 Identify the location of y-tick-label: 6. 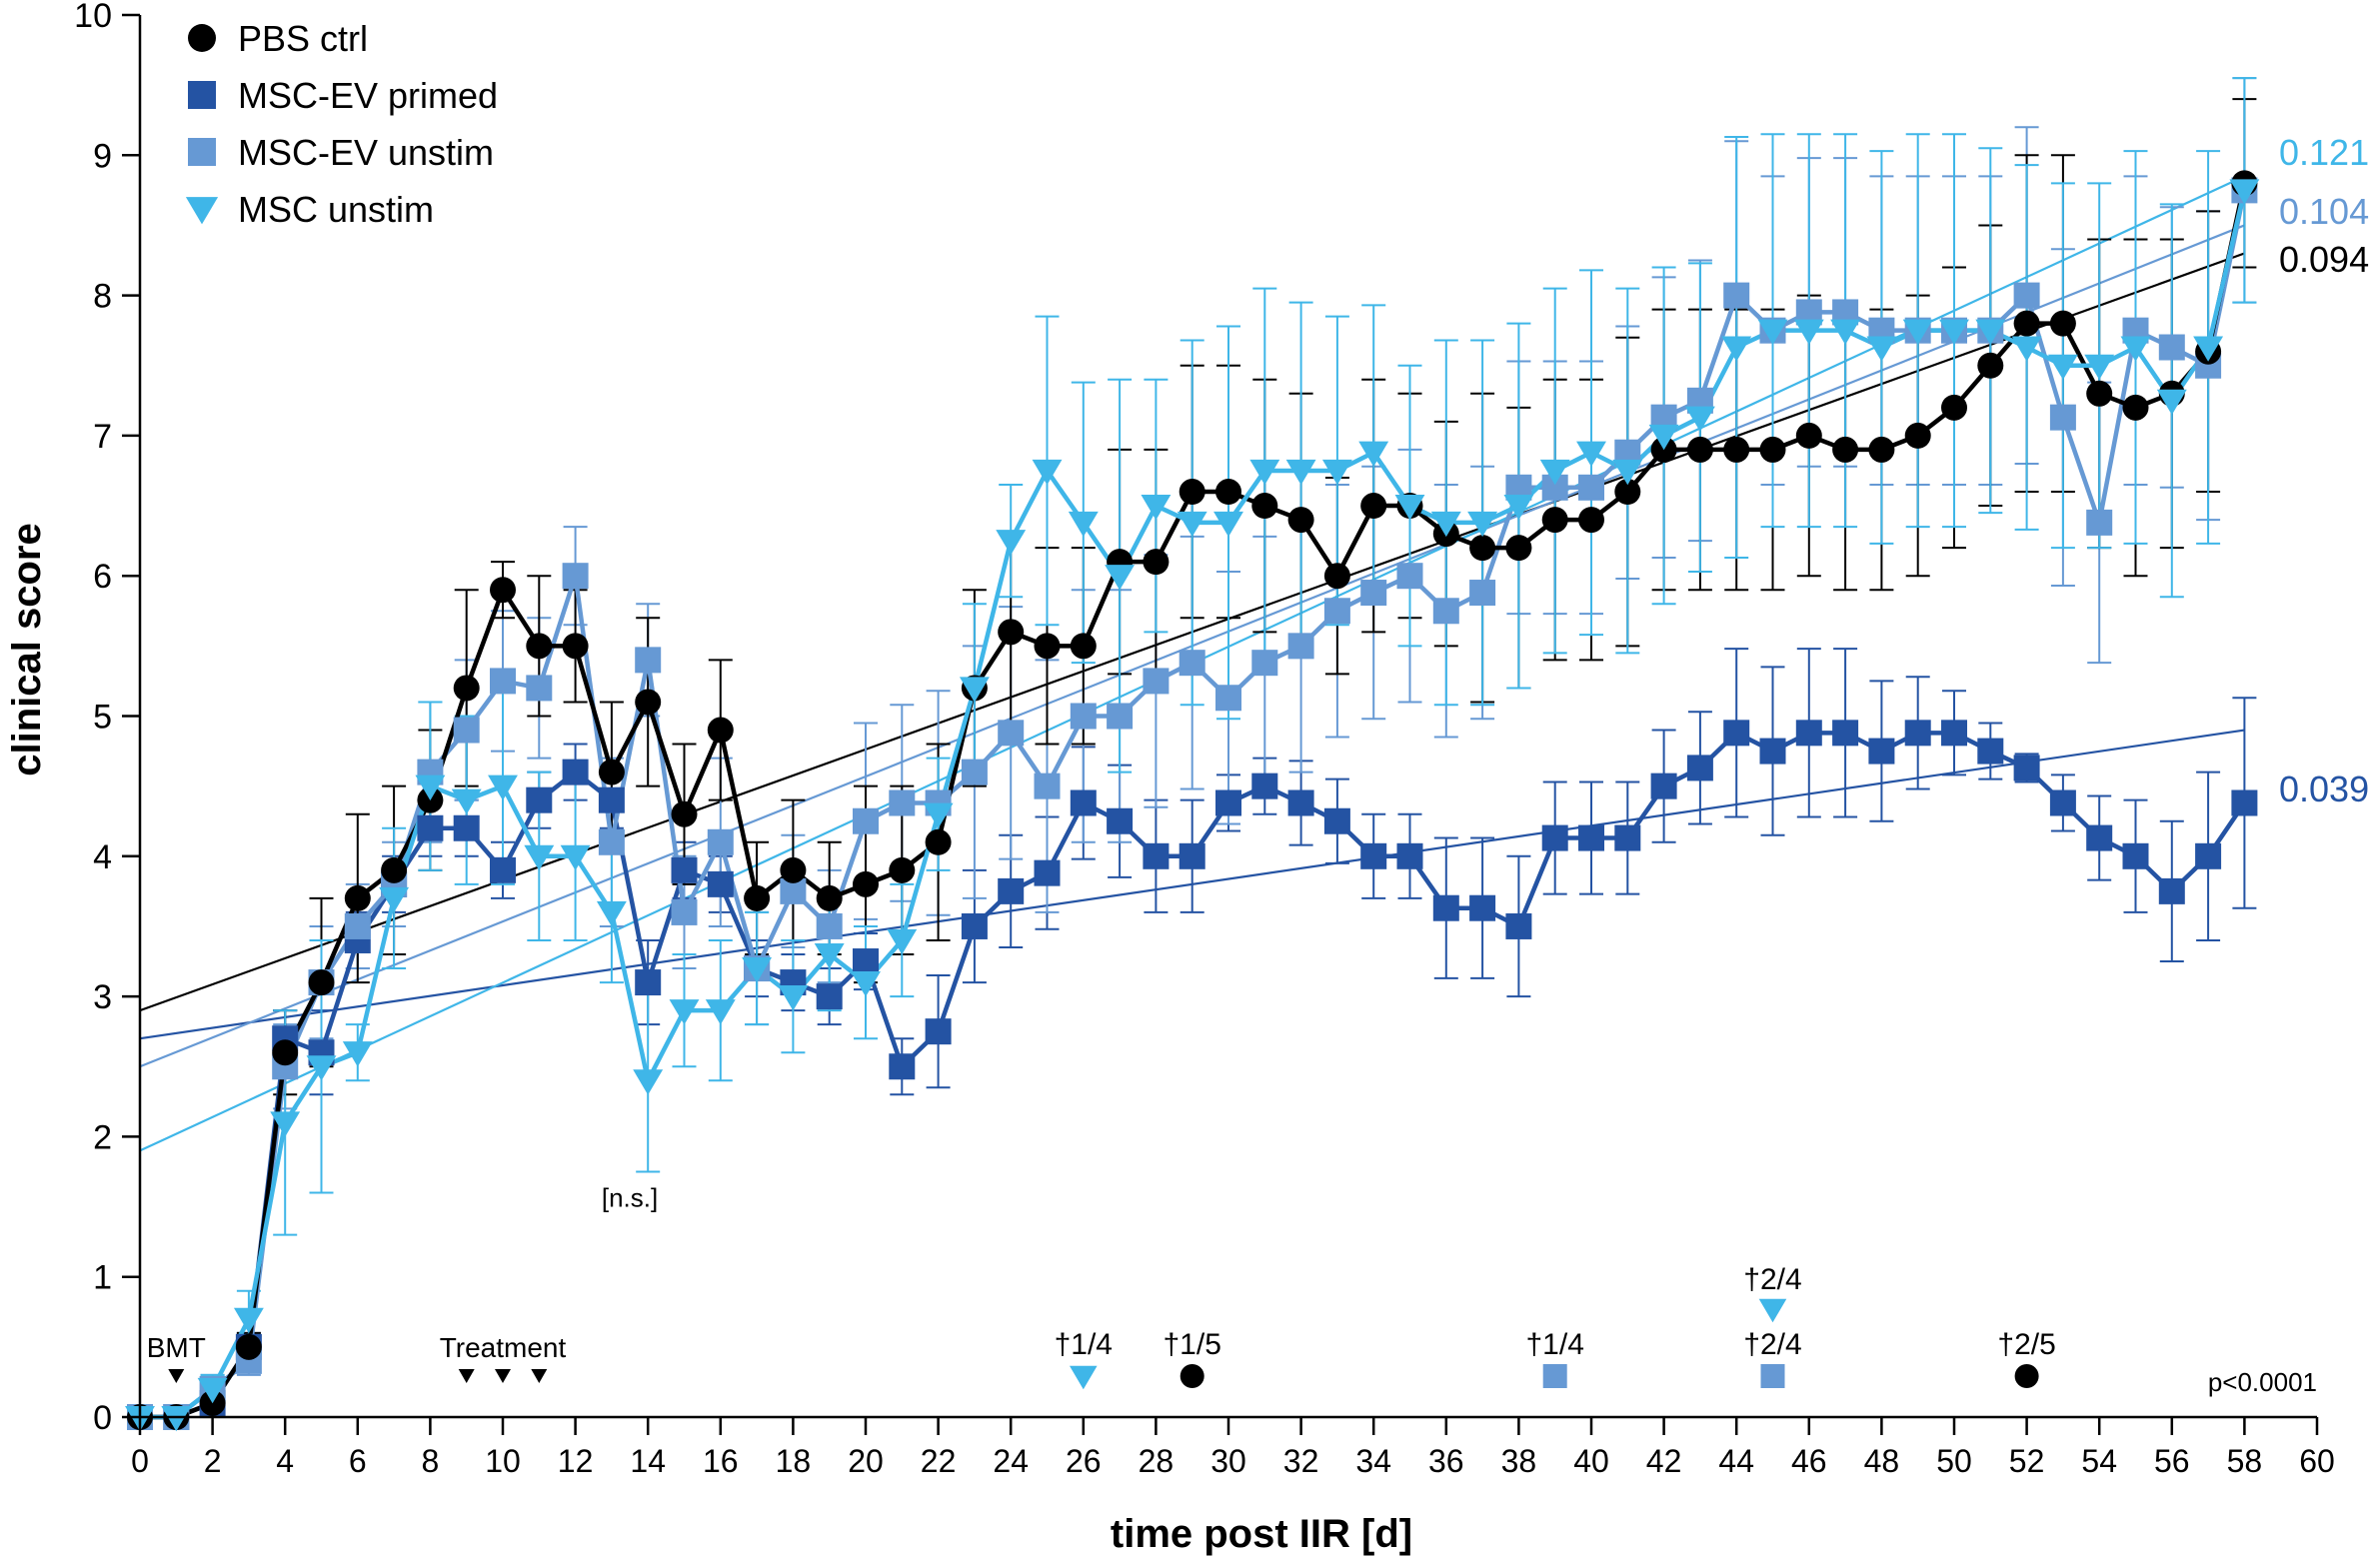
(102, 577).